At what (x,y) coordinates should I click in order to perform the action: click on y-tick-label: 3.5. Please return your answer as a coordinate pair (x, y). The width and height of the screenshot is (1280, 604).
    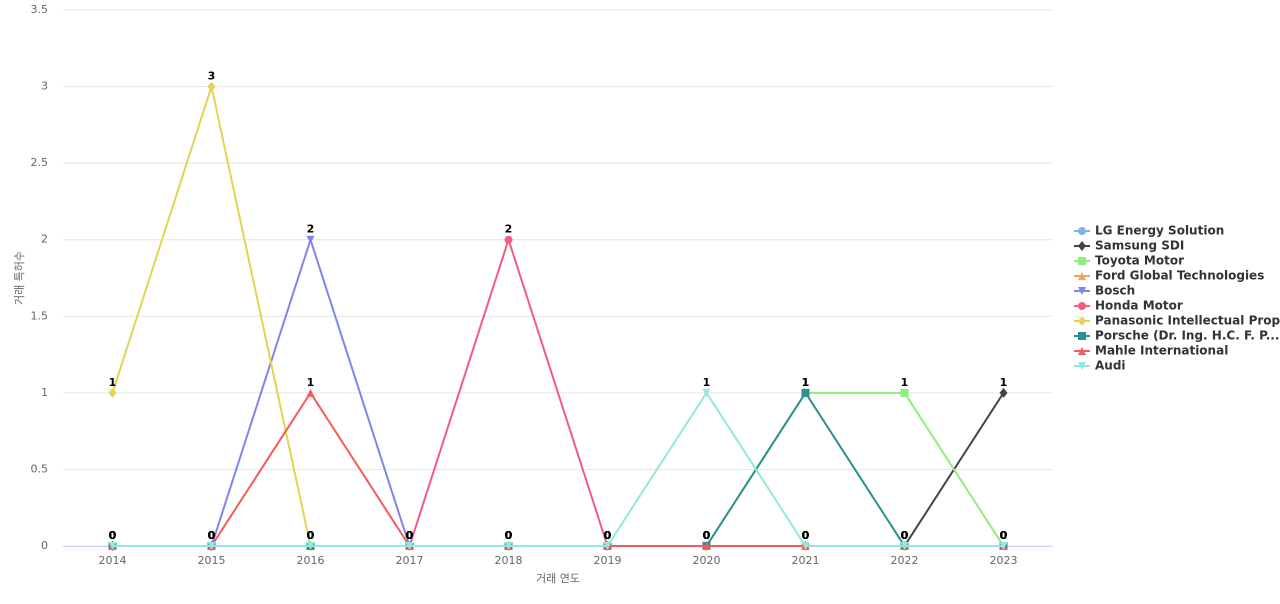
    Looking at the image, I should click on (40, 9).